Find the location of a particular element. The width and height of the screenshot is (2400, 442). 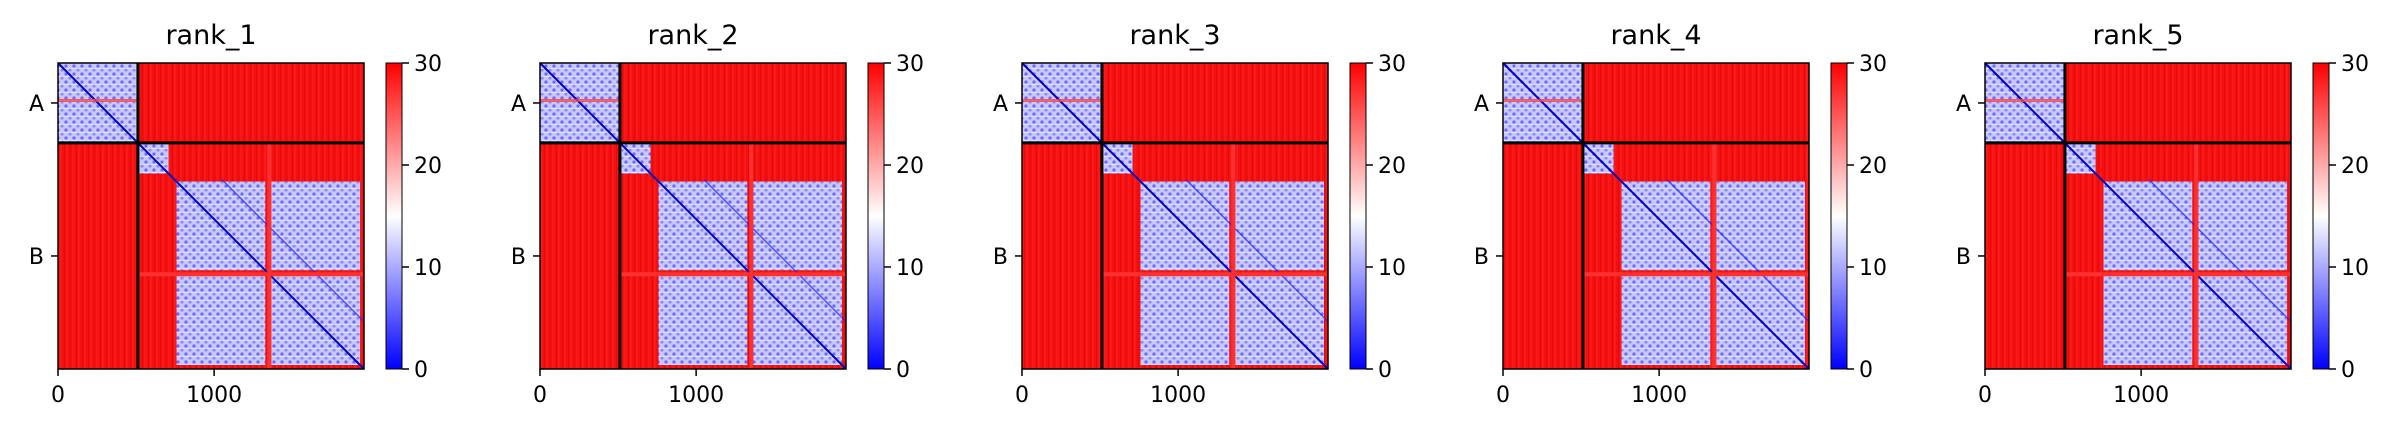

panel-title: rank_5 is located at coordinates (2137, 35).